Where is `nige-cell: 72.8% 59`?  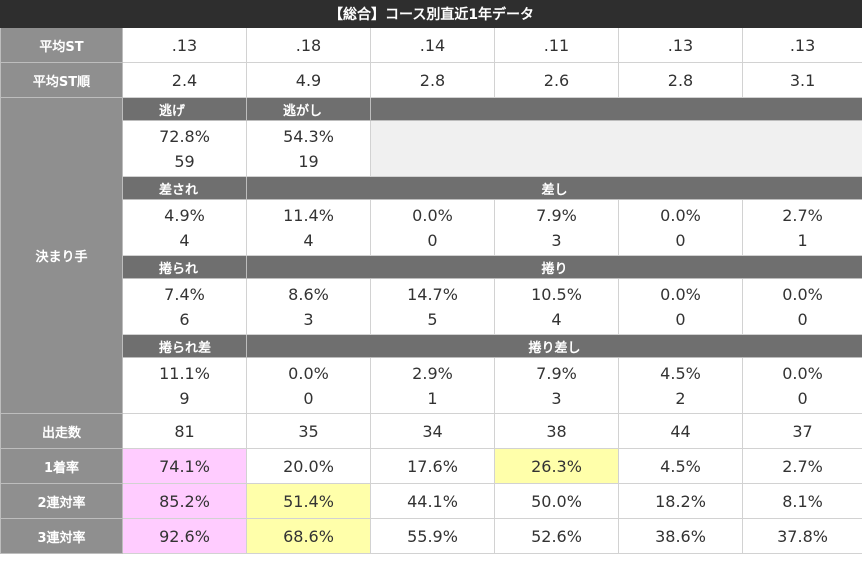
nige-cell: 72.8% 59 is located at coordinates (184, 148).